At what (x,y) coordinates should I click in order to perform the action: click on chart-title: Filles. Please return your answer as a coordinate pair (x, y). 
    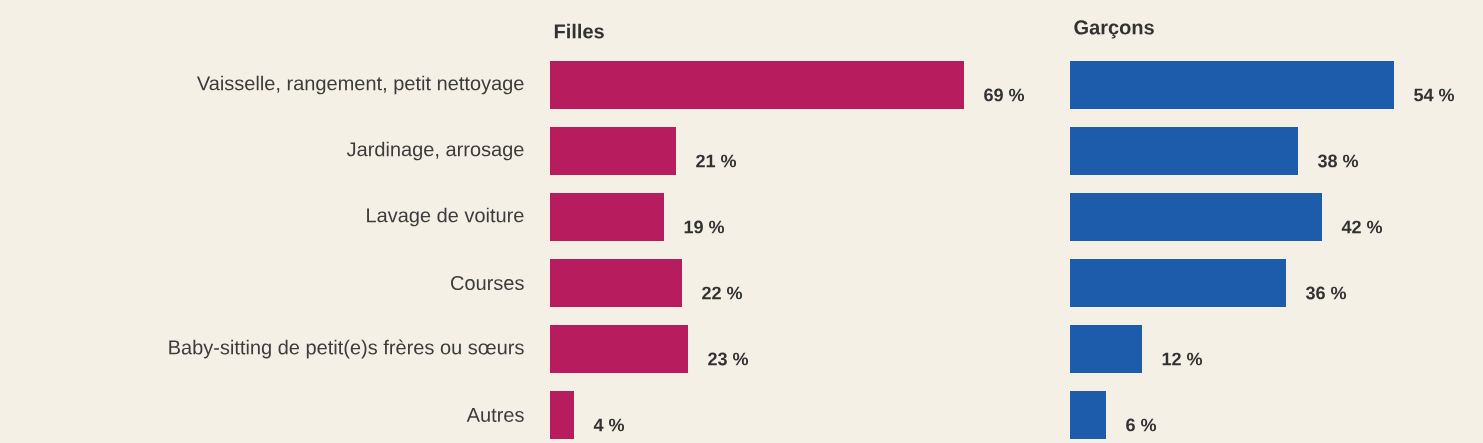
    Looking at the image, I should click on (579, 31).